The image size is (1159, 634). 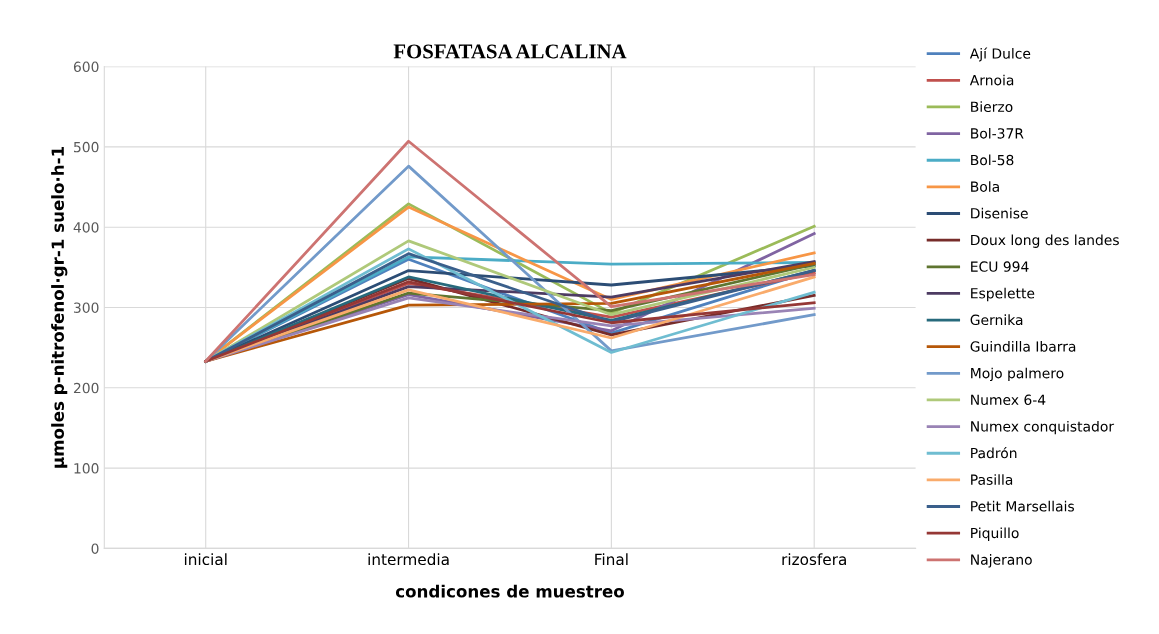 What do you see at coordinates (1043, 427) in the screenshot?
I see `legend-label: Numex conquistador` at bounding box center [1043, 427].